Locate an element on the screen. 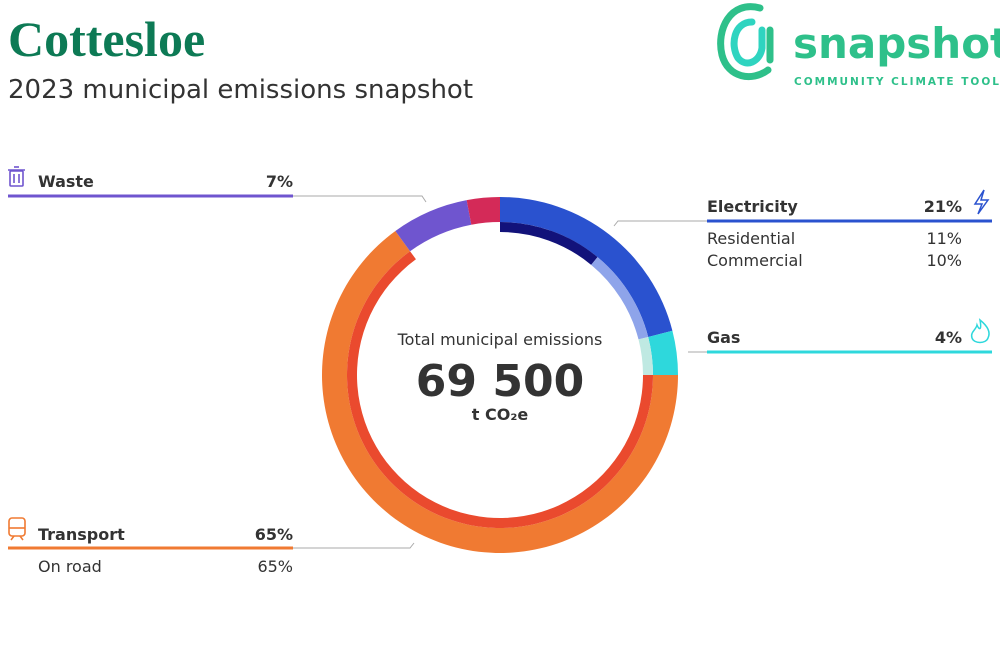 The height and width of the screenshot is (670, 1000). brand-name: snapshot is located at coordinates (896, 43).